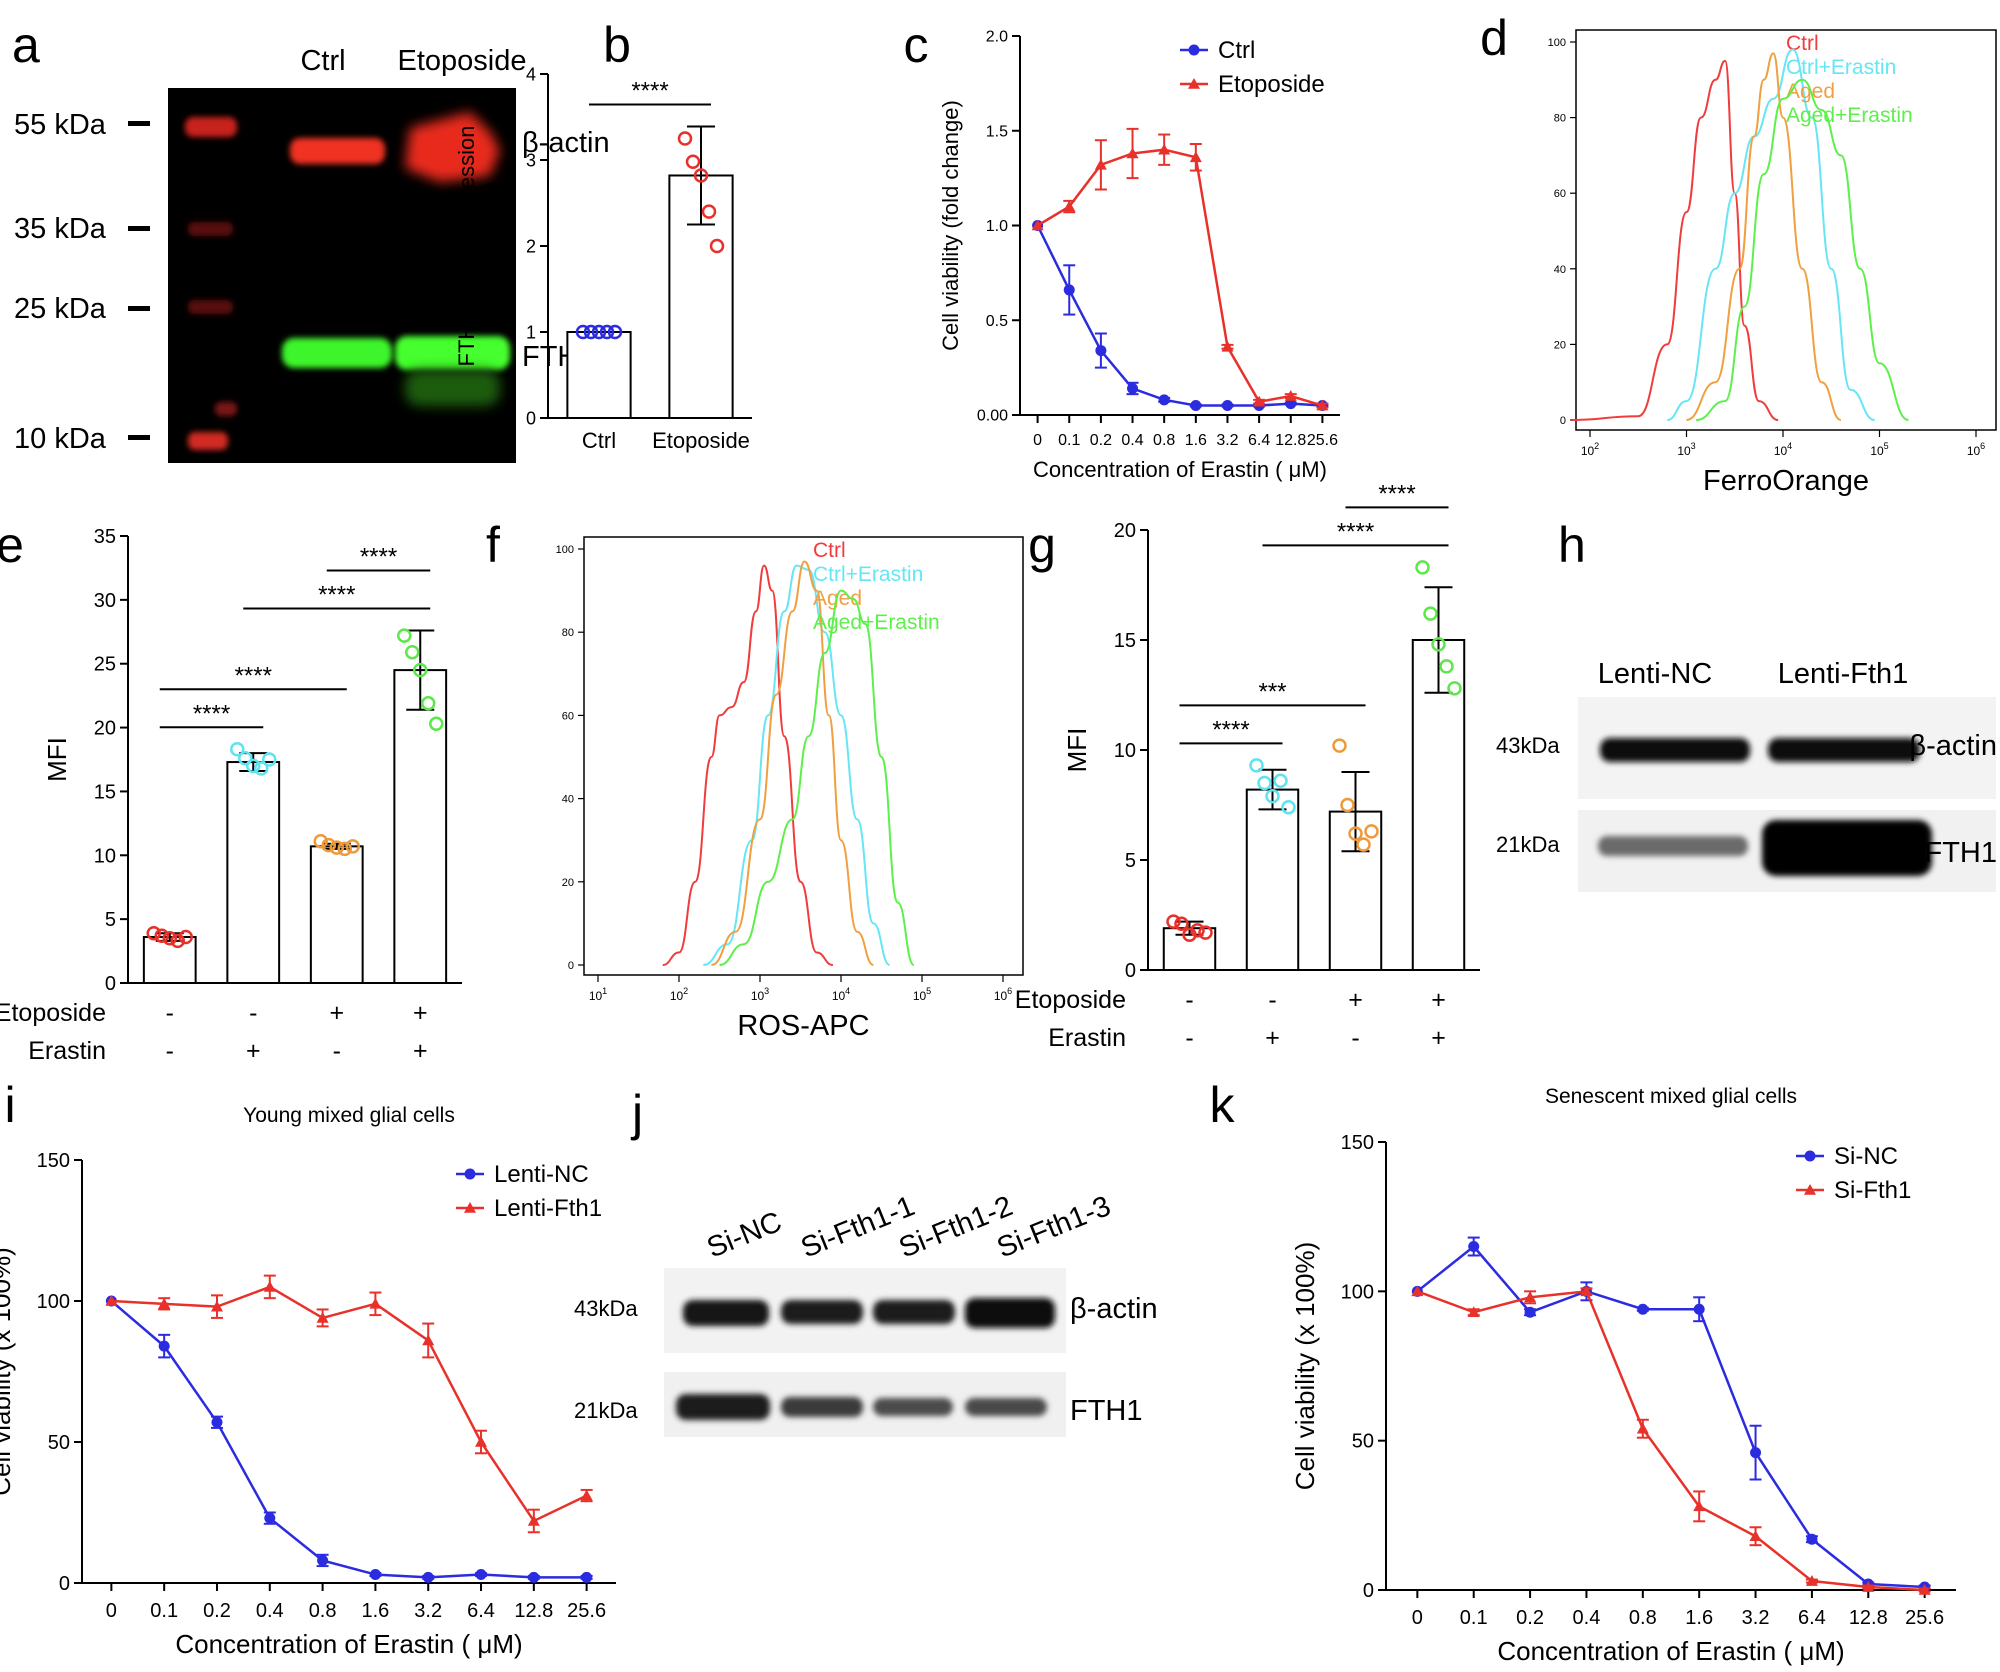 The width and height of the screenshot is (2000, 1672). Describe the element at coordinates (1673, 846) in the screenshot. I see `blot-h-fth1-nc` at that location.